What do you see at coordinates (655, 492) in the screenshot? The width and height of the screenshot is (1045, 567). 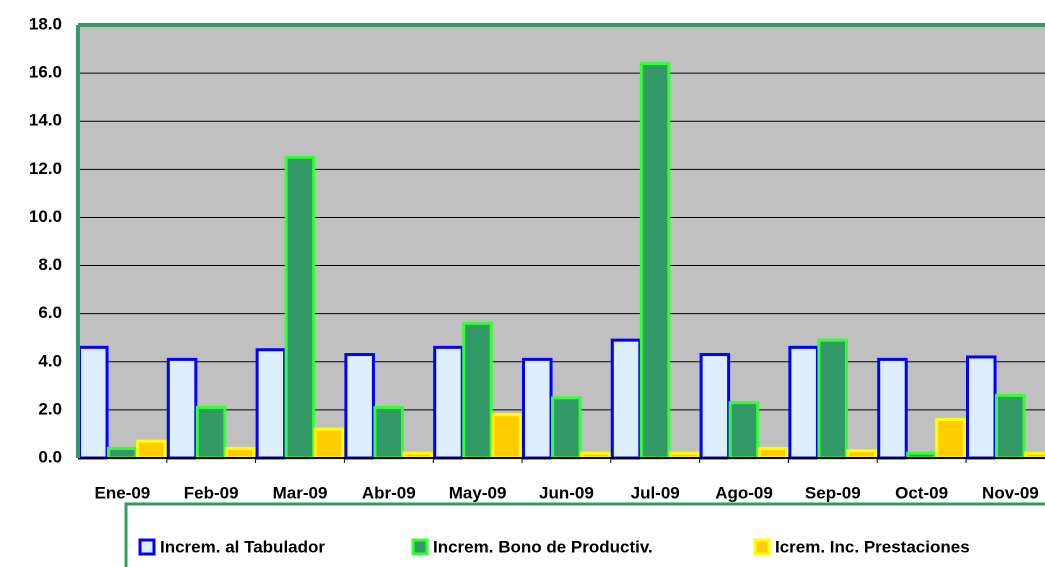 I see `x-tick-label: Jul-09` at bounding box center [655, 492].